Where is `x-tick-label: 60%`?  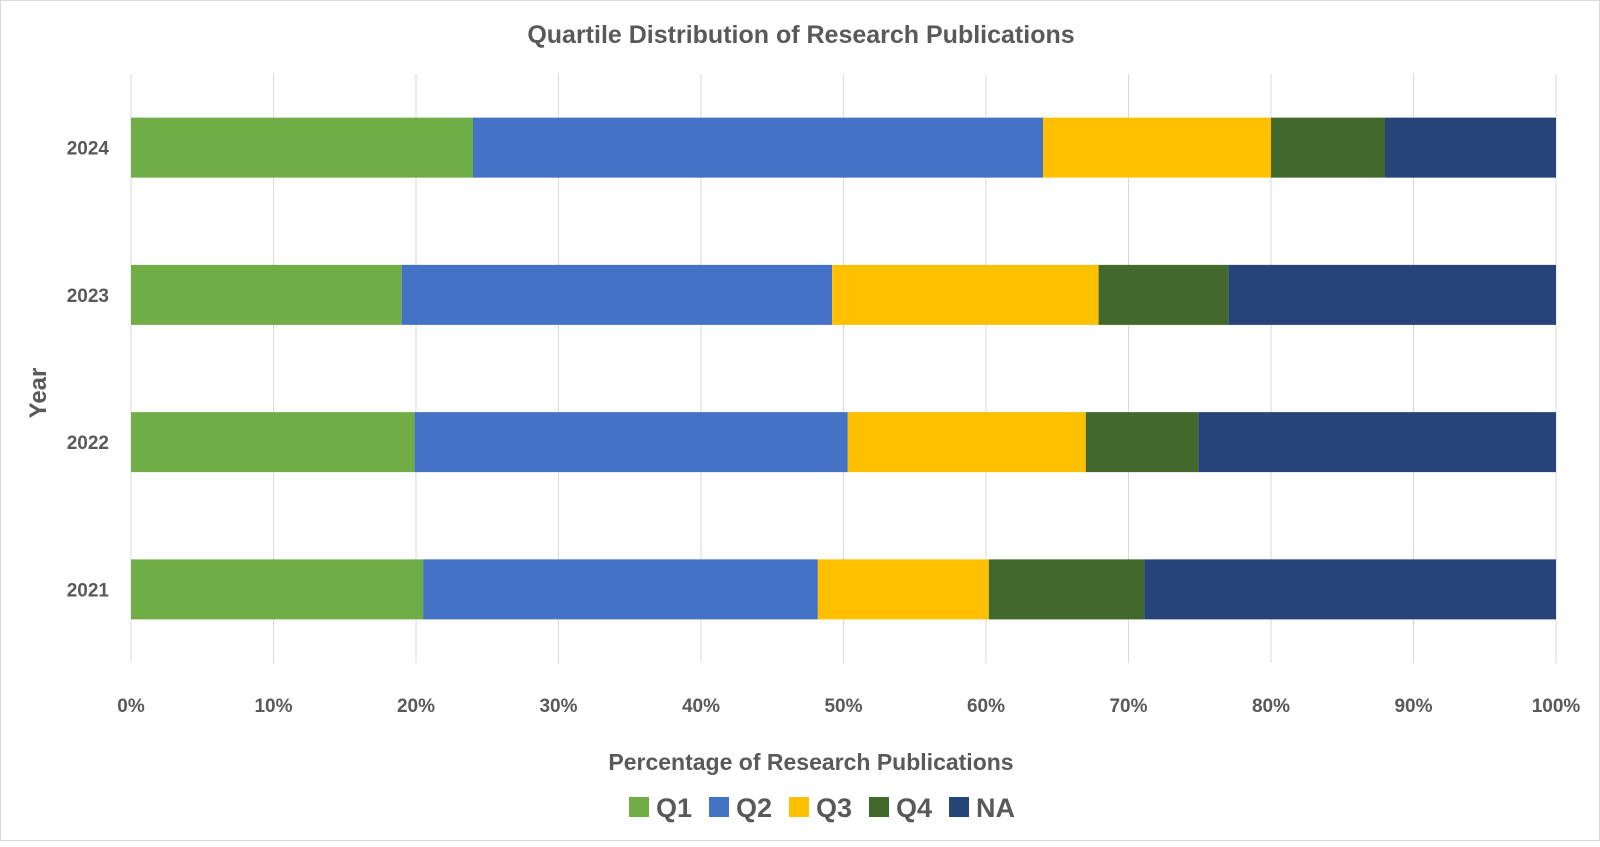
x-tick-label: 60% is located at coordinates (986, 706).